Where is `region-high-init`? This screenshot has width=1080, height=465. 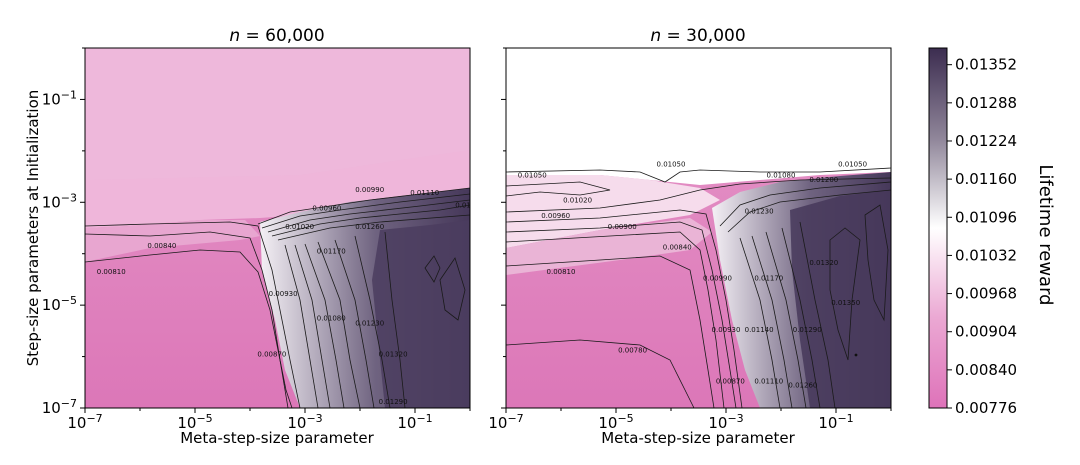 region-high-init is located at coordinates (698, 116).